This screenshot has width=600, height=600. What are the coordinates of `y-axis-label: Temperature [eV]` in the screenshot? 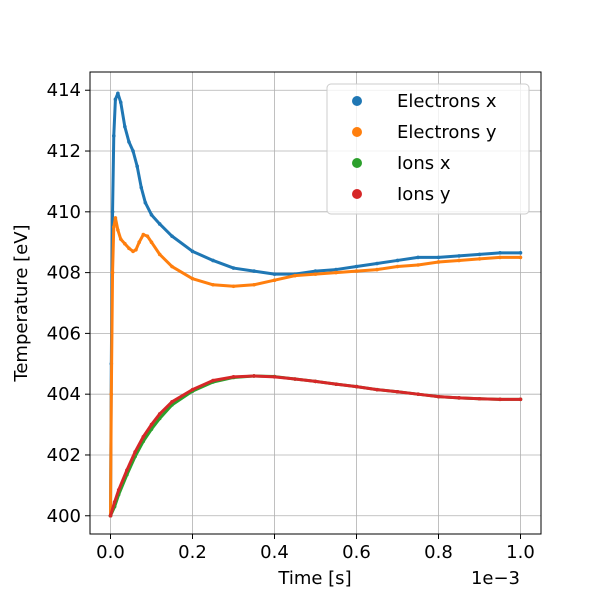 It's located at (21, 303).